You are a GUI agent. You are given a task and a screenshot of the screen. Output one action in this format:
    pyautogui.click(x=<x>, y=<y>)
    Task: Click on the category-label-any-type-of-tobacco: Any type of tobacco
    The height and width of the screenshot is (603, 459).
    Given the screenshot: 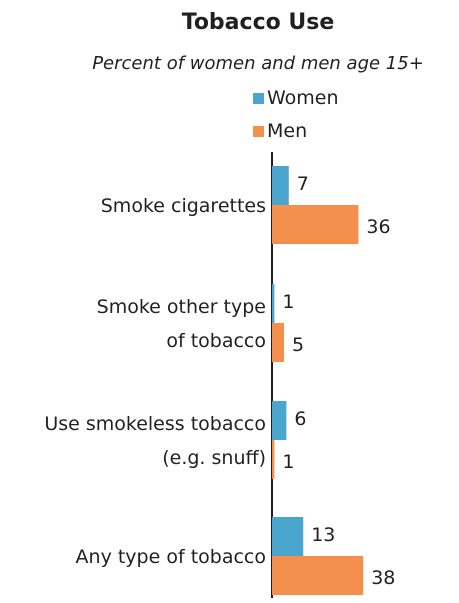 What is the action you would take?
    pyautogui.click(x=171, y=557)
    